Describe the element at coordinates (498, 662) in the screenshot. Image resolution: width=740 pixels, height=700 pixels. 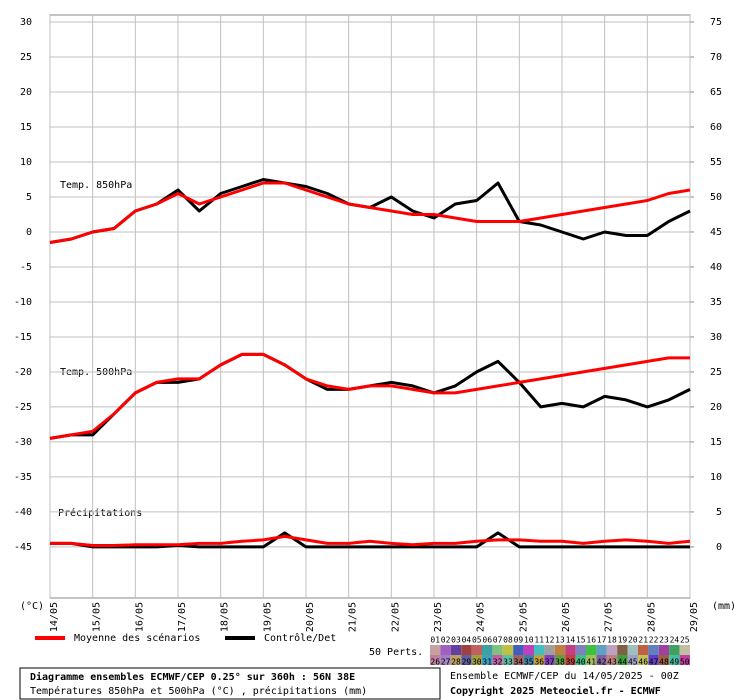
I see `perturbation-label: 32` at that location.